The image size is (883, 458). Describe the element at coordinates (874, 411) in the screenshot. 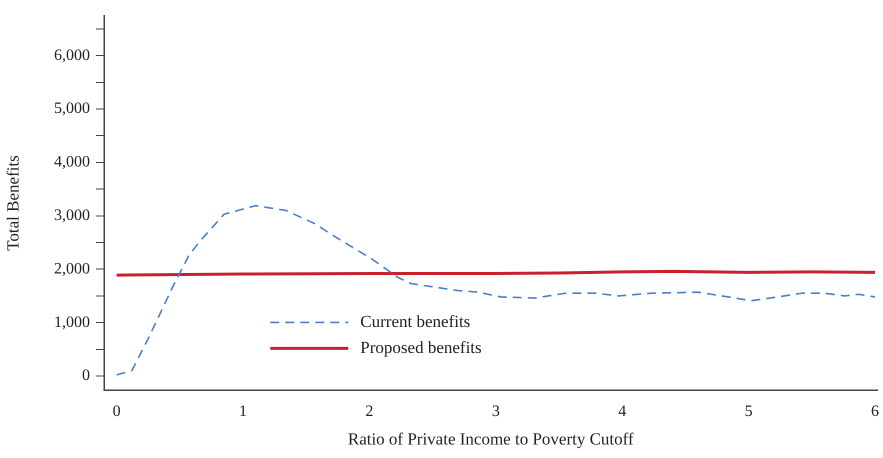

I see `x-tick-label: 6` at that location.